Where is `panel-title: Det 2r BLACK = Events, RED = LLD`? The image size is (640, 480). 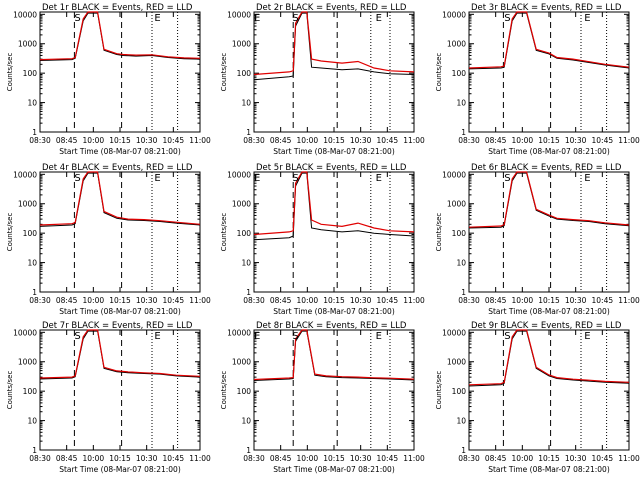
panel-title: Det 2r BLACK = Events, RED = LLD is located at coordinates (331, 8).